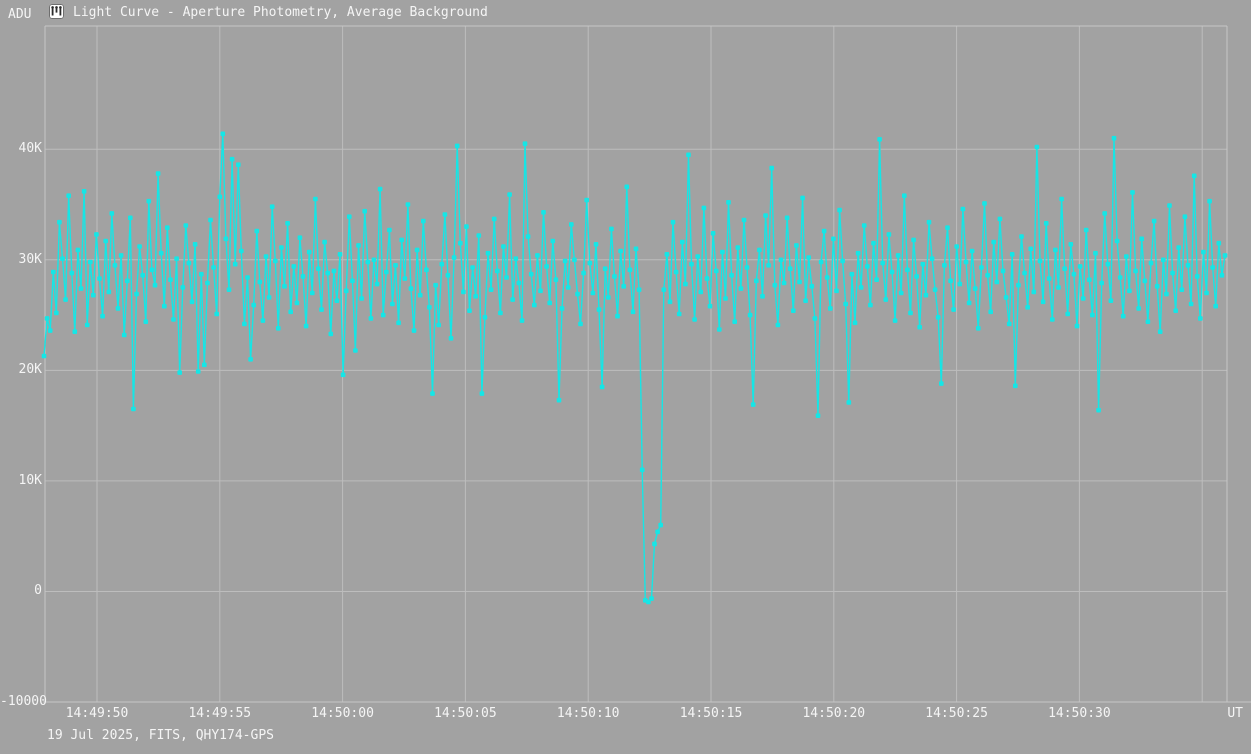 The height and width of the screenshot is (754, 1251). Describe the element at coordinates (30, 149) in the screenshot. I see `y-tick-label: 40K` at that location.